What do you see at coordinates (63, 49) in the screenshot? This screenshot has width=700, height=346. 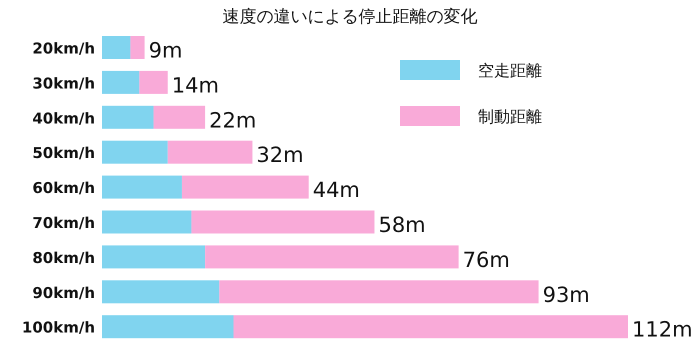 I see `y-tick-label: 20km/h` at bounding box center [63, 49].